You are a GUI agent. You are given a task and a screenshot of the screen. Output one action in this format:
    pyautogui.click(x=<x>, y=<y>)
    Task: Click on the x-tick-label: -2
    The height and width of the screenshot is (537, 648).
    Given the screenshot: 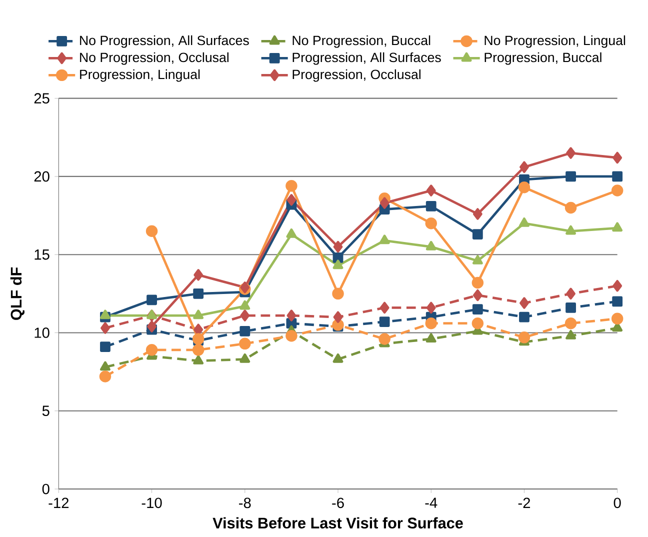 What is the action you would take?
    pyautogui.click(x=524, y=503)
    